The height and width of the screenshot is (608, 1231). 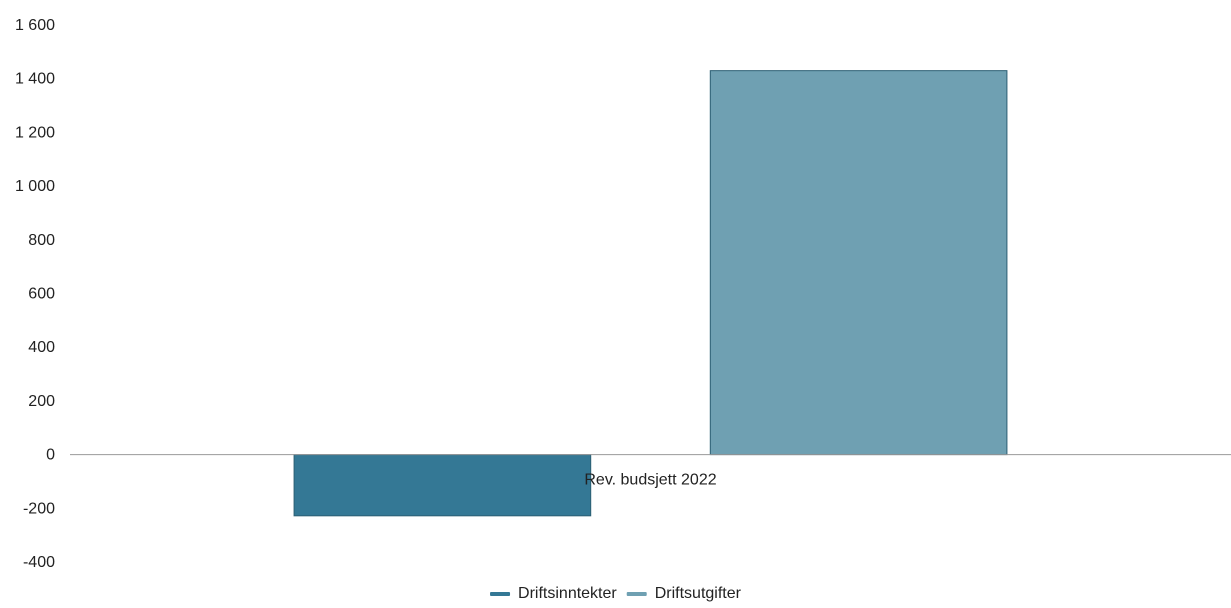 I want to click on y-tick-label: 1 200, so click(x=35, y=132).